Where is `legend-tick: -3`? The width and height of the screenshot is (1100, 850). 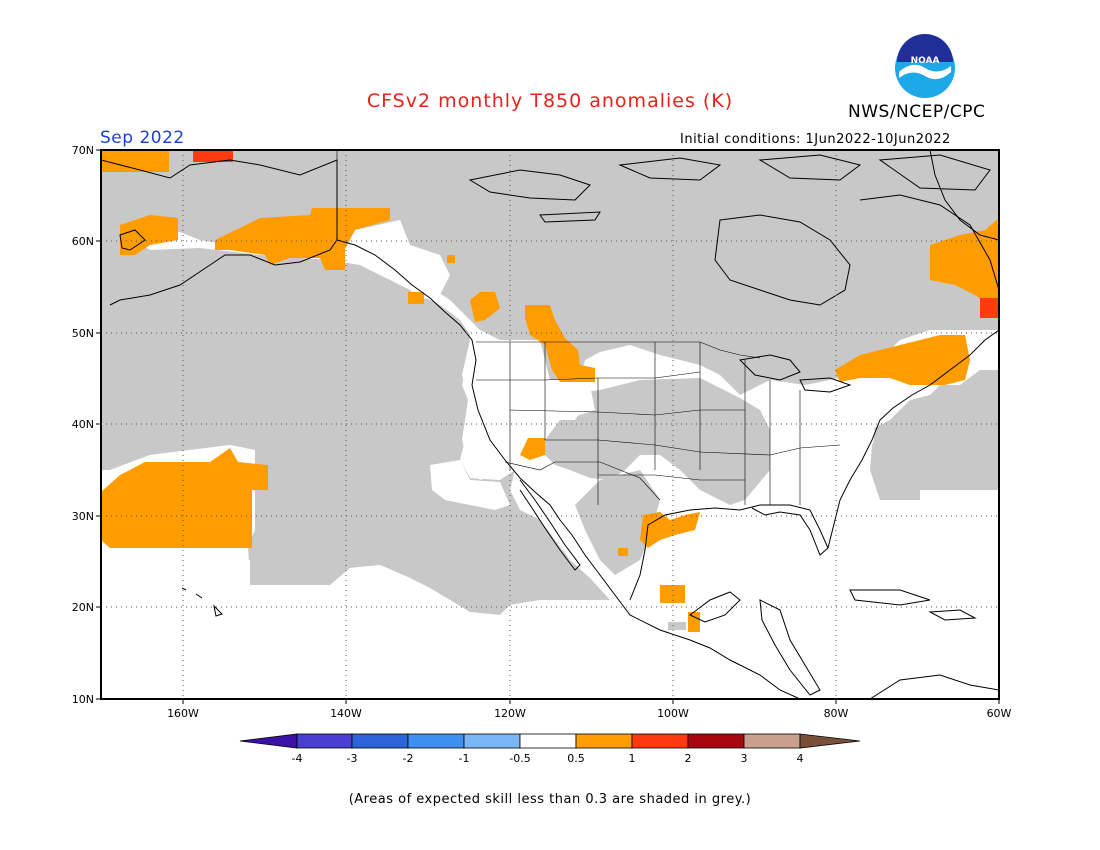
legend-tick: -3 is located at coordinates (352, 758).